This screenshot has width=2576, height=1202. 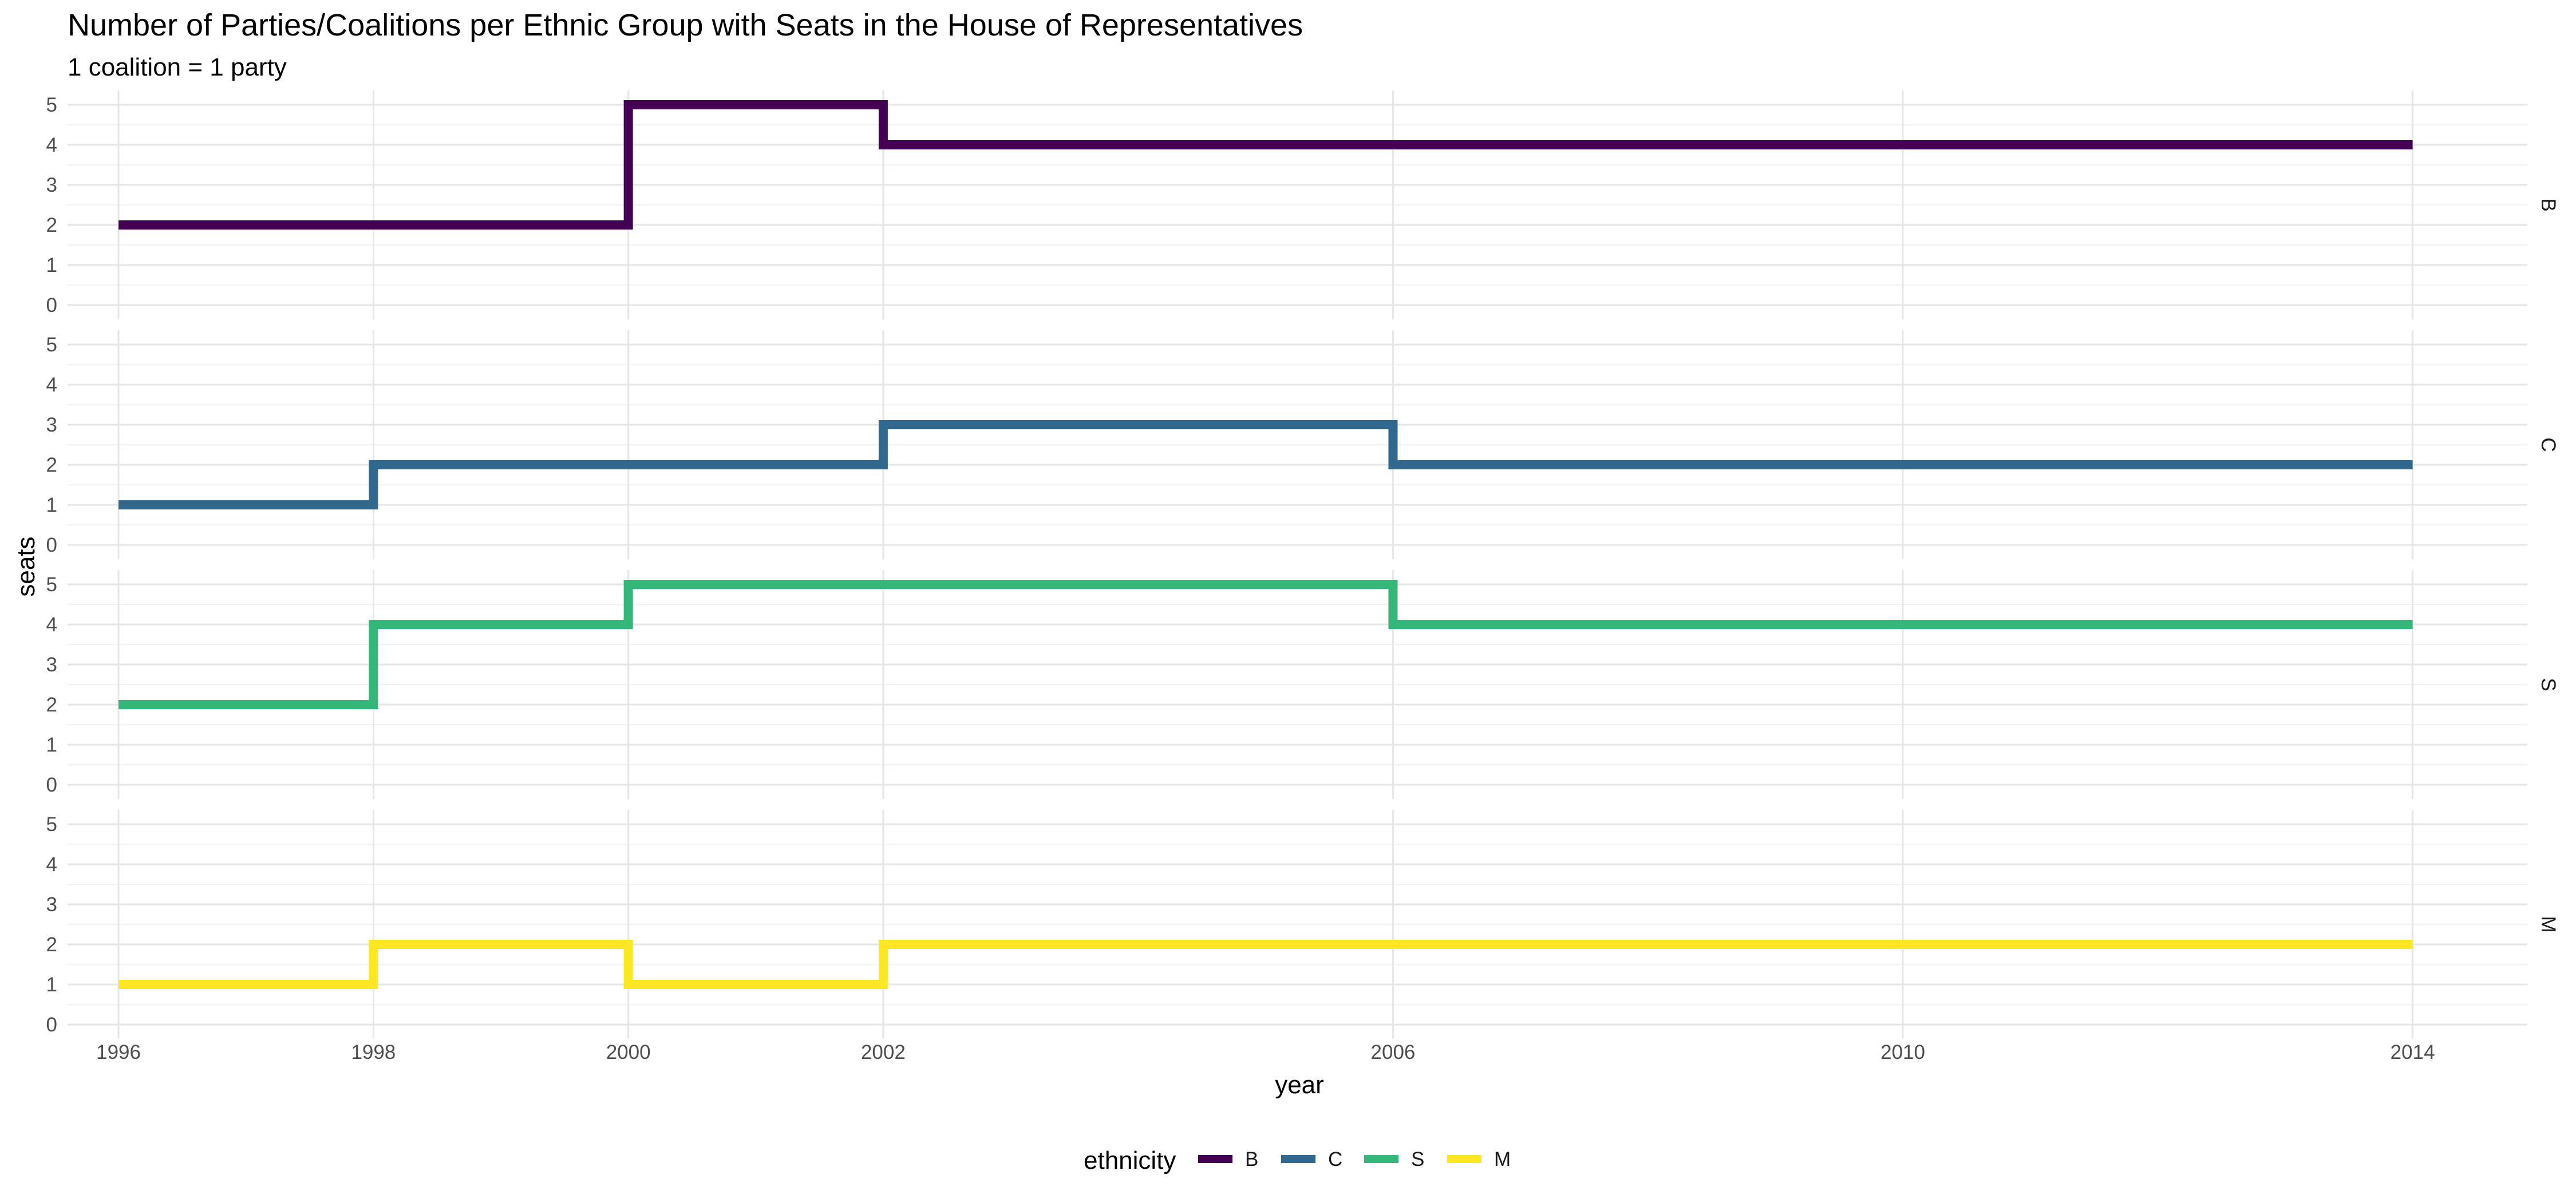 What do you see at coordinates (26, 566) in the screenshot?
I see `y-axis-title: seats` at bounding box center [26, 566].